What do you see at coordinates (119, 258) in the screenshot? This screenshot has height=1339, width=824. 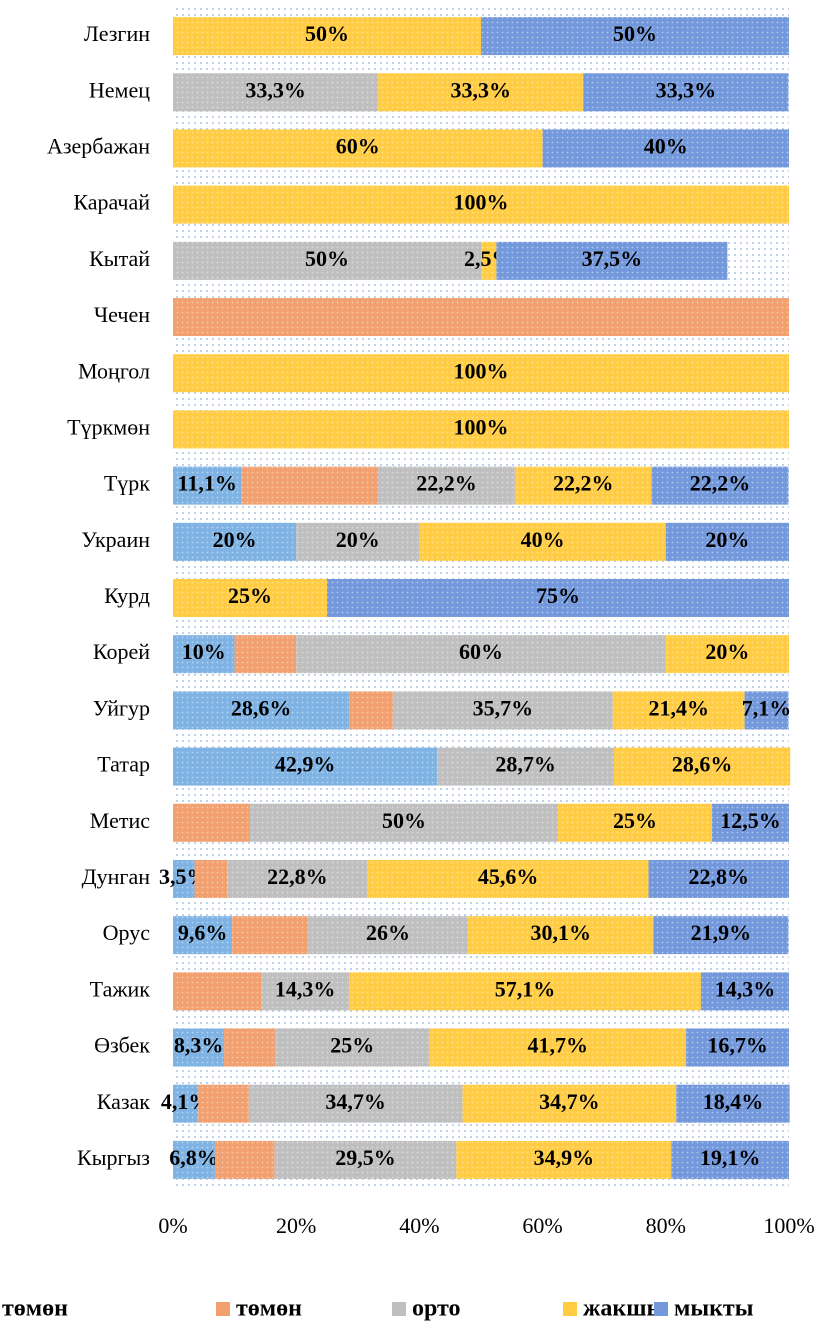 I see `y-tick-label: Кытай` at bounding box center [119, 258].